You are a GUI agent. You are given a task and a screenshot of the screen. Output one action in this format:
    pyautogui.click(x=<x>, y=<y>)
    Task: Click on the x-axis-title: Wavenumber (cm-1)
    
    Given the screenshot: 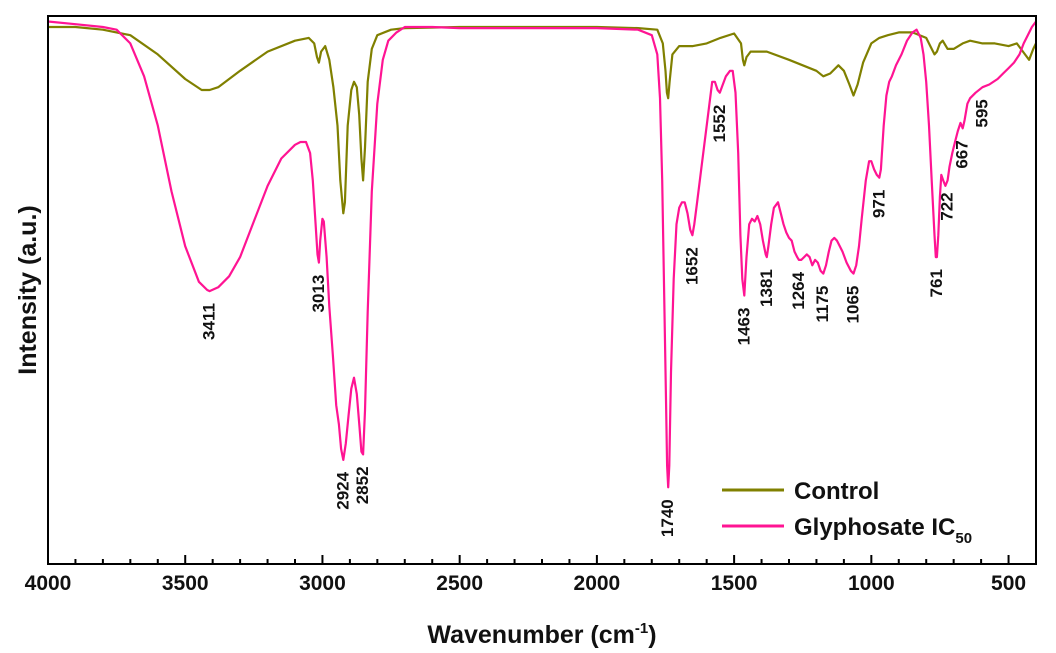 What is the action you would take?
    pyautogui.click(x=541, y=634)
    